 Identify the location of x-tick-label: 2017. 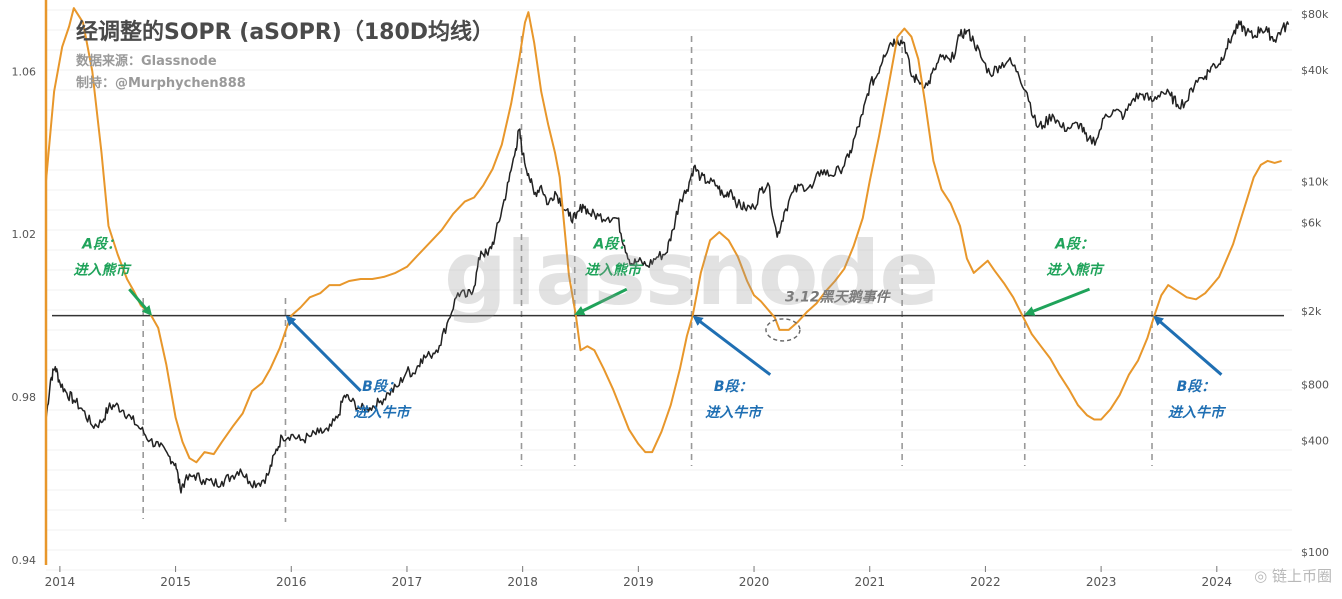
(407, 582).